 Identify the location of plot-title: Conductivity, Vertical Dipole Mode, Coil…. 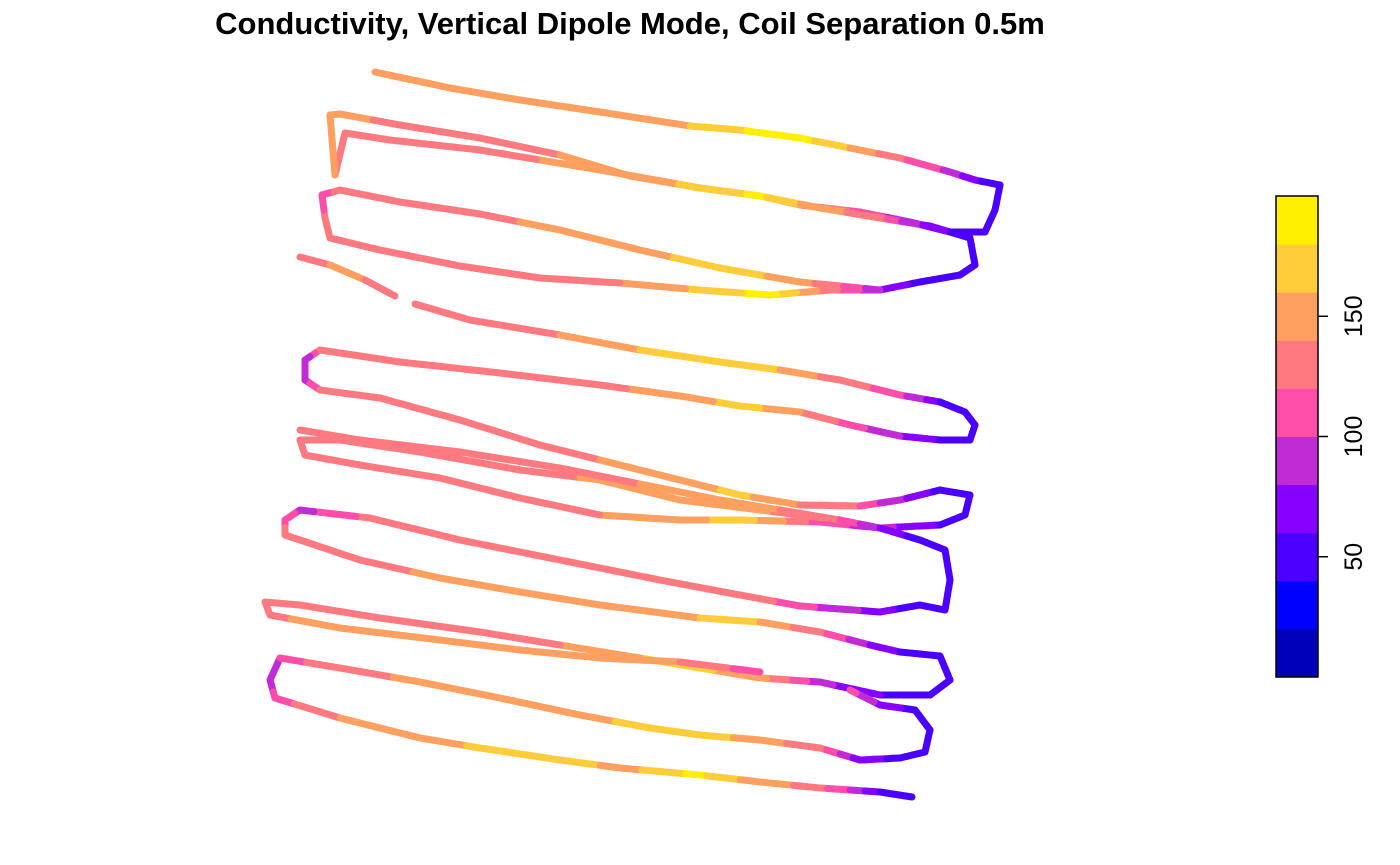
(630, 23).